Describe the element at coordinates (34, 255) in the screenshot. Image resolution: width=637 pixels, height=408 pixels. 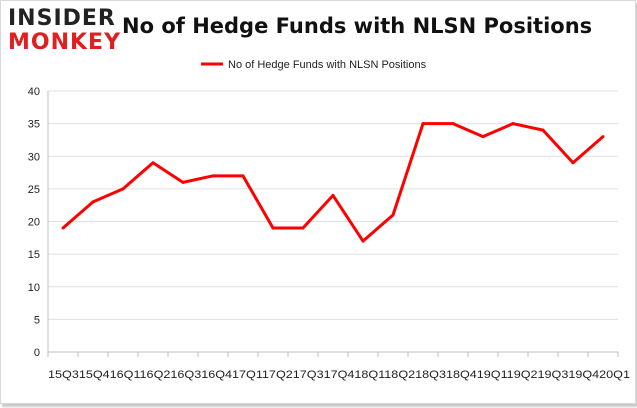
I see `y-tick-label: 15` at that location.